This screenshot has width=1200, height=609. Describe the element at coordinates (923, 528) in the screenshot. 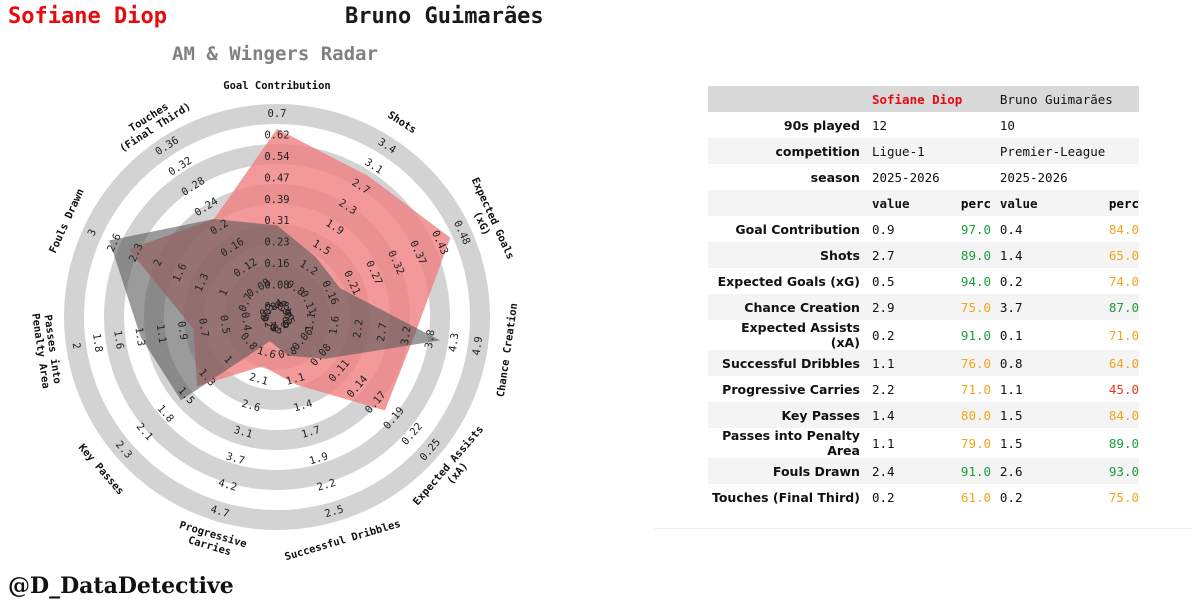

I see `divider` at that location.